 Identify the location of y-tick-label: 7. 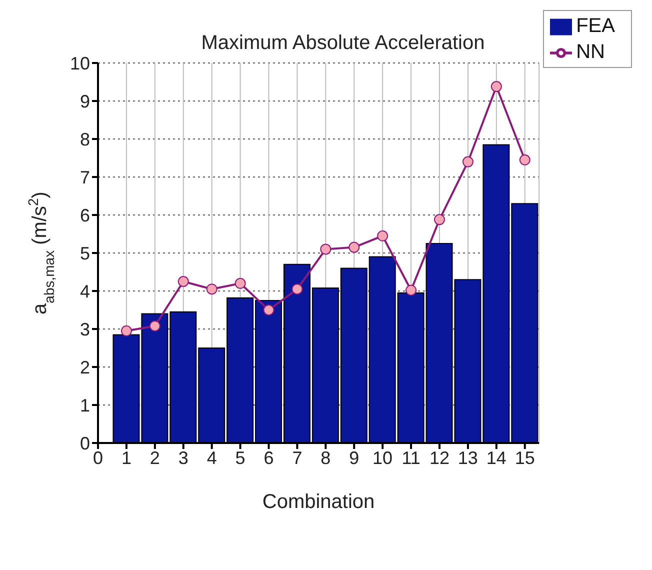
(85, 177).